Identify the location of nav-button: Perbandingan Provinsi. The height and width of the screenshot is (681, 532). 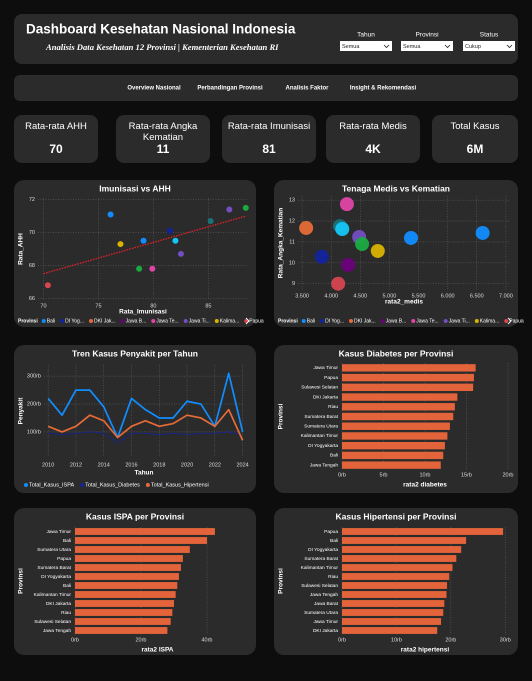
(230, 89).